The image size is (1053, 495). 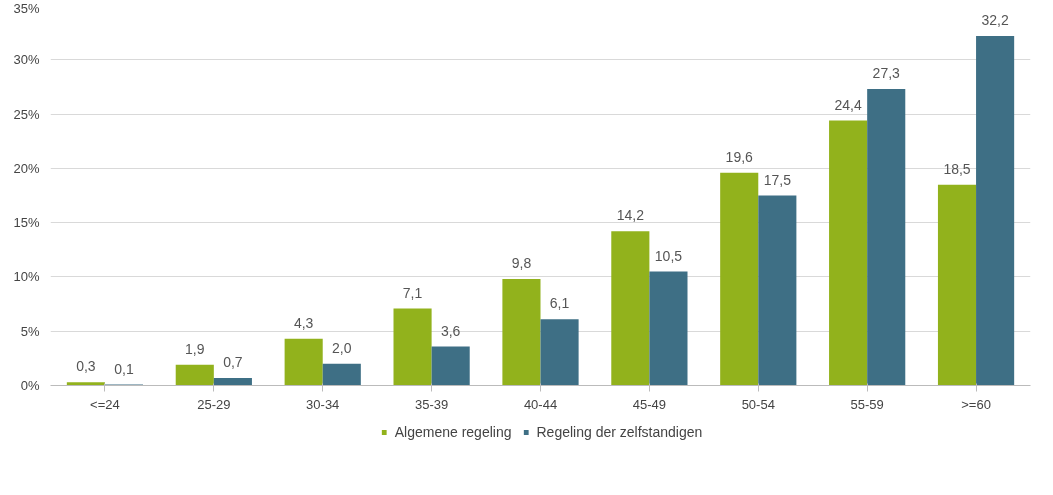 I want to click on y-tick-label: 30%, so click(x=26, y=60).